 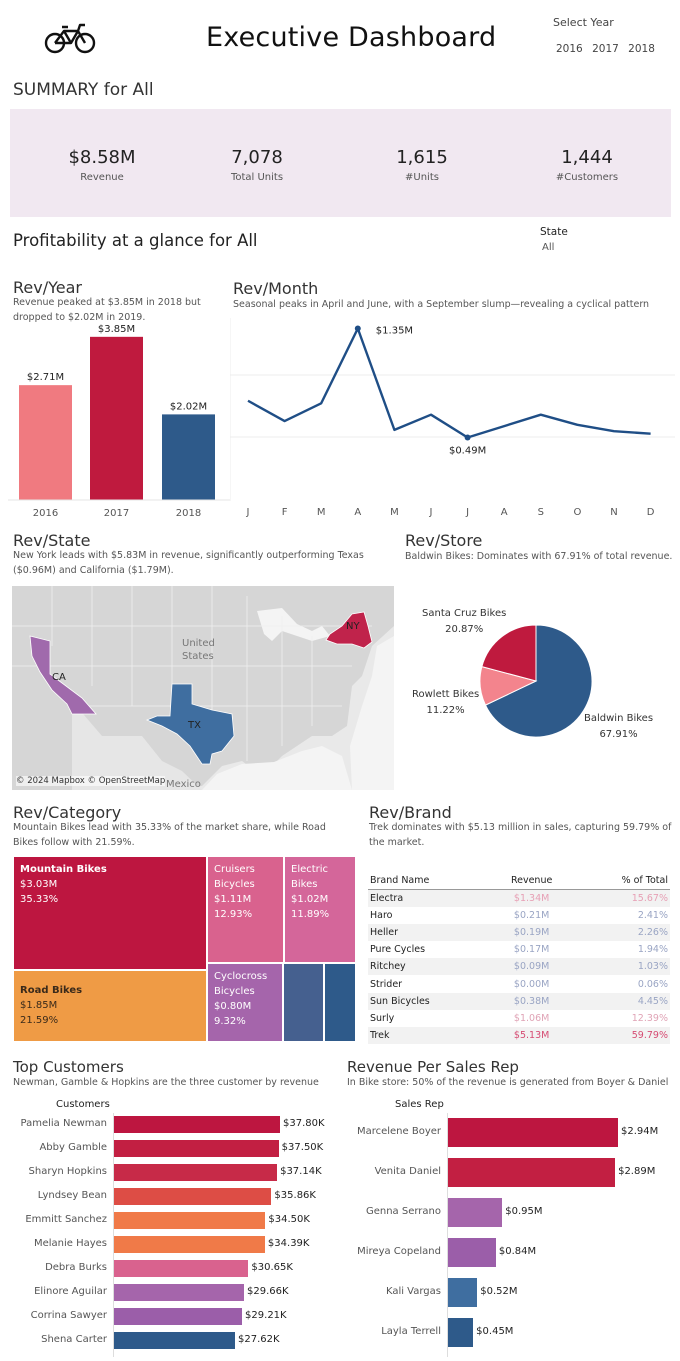 I want to click on year-filter: 2016 2017 2018, so click(x=605, y=49).